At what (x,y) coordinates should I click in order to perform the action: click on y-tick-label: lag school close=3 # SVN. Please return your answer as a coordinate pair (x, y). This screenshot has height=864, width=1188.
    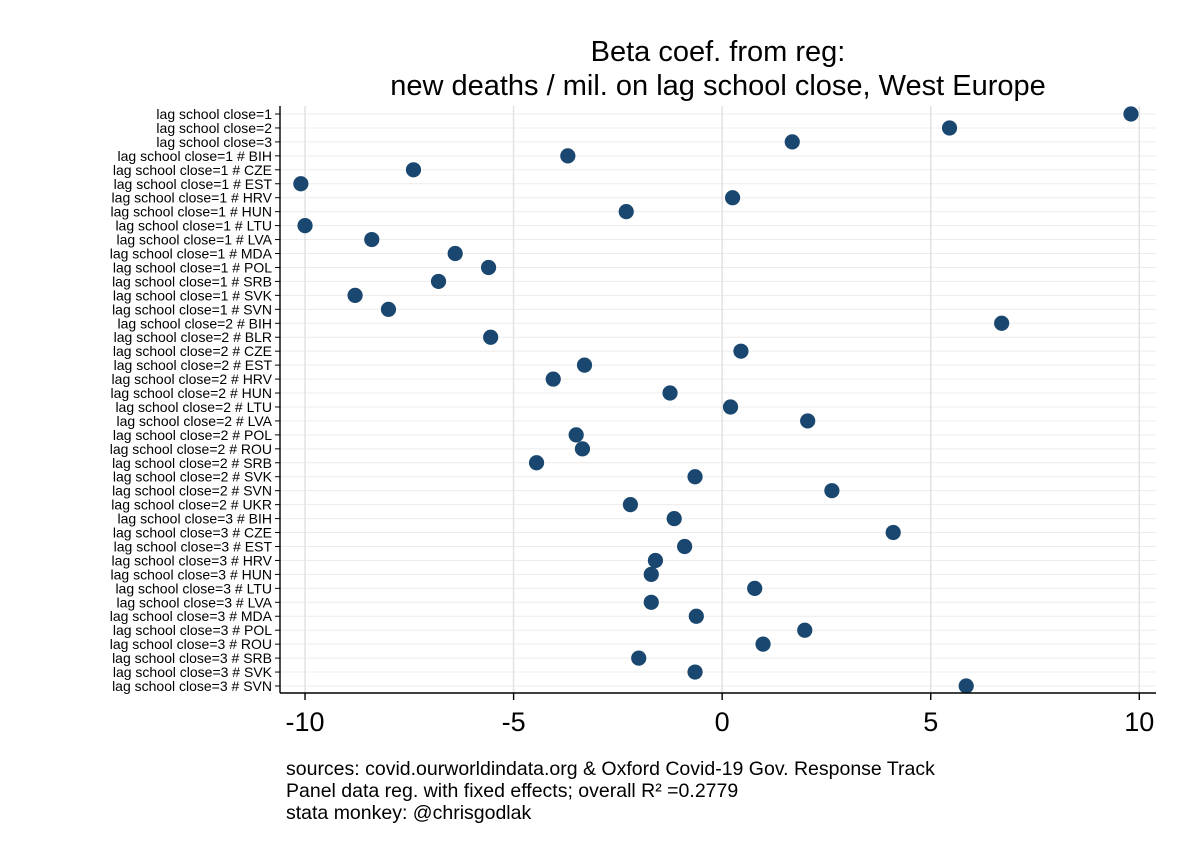
    Looking at the image, I should click on (192, 686).